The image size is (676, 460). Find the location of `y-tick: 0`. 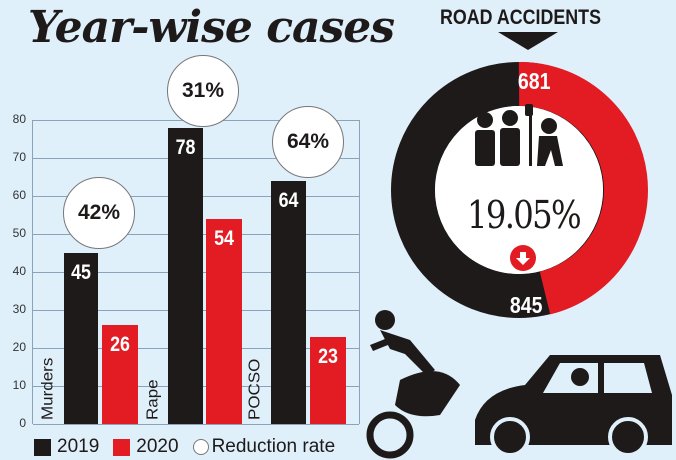

y-tick: 0 is located at coordinates (22, 423).